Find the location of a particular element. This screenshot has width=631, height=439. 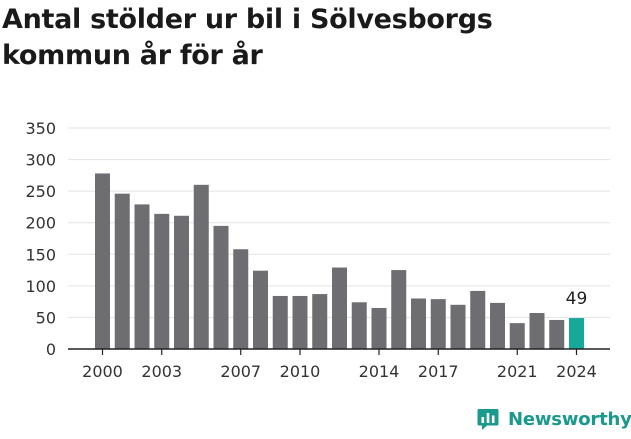

x-tick-label: 2007 is located at coordinates (240, 371).